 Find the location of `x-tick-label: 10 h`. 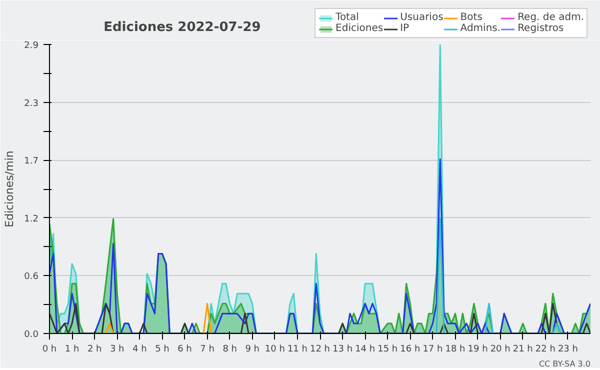

x-tick-label: 10 h is located at coordinates (274, 349).